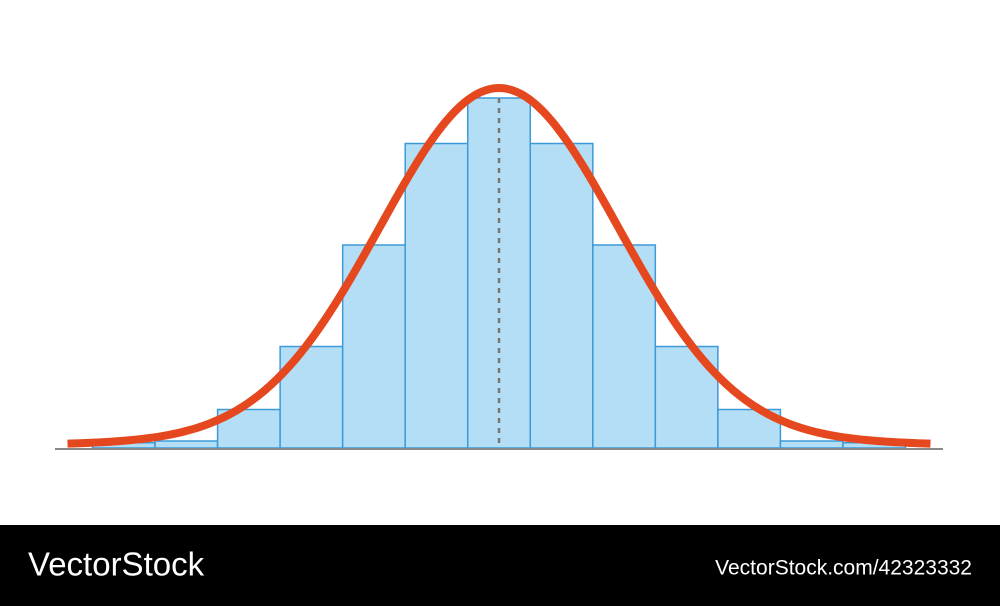  Describe the element at coordinates (843, 568) in the screenshot. I see `url: VectorStock.com/42323332` at that location.